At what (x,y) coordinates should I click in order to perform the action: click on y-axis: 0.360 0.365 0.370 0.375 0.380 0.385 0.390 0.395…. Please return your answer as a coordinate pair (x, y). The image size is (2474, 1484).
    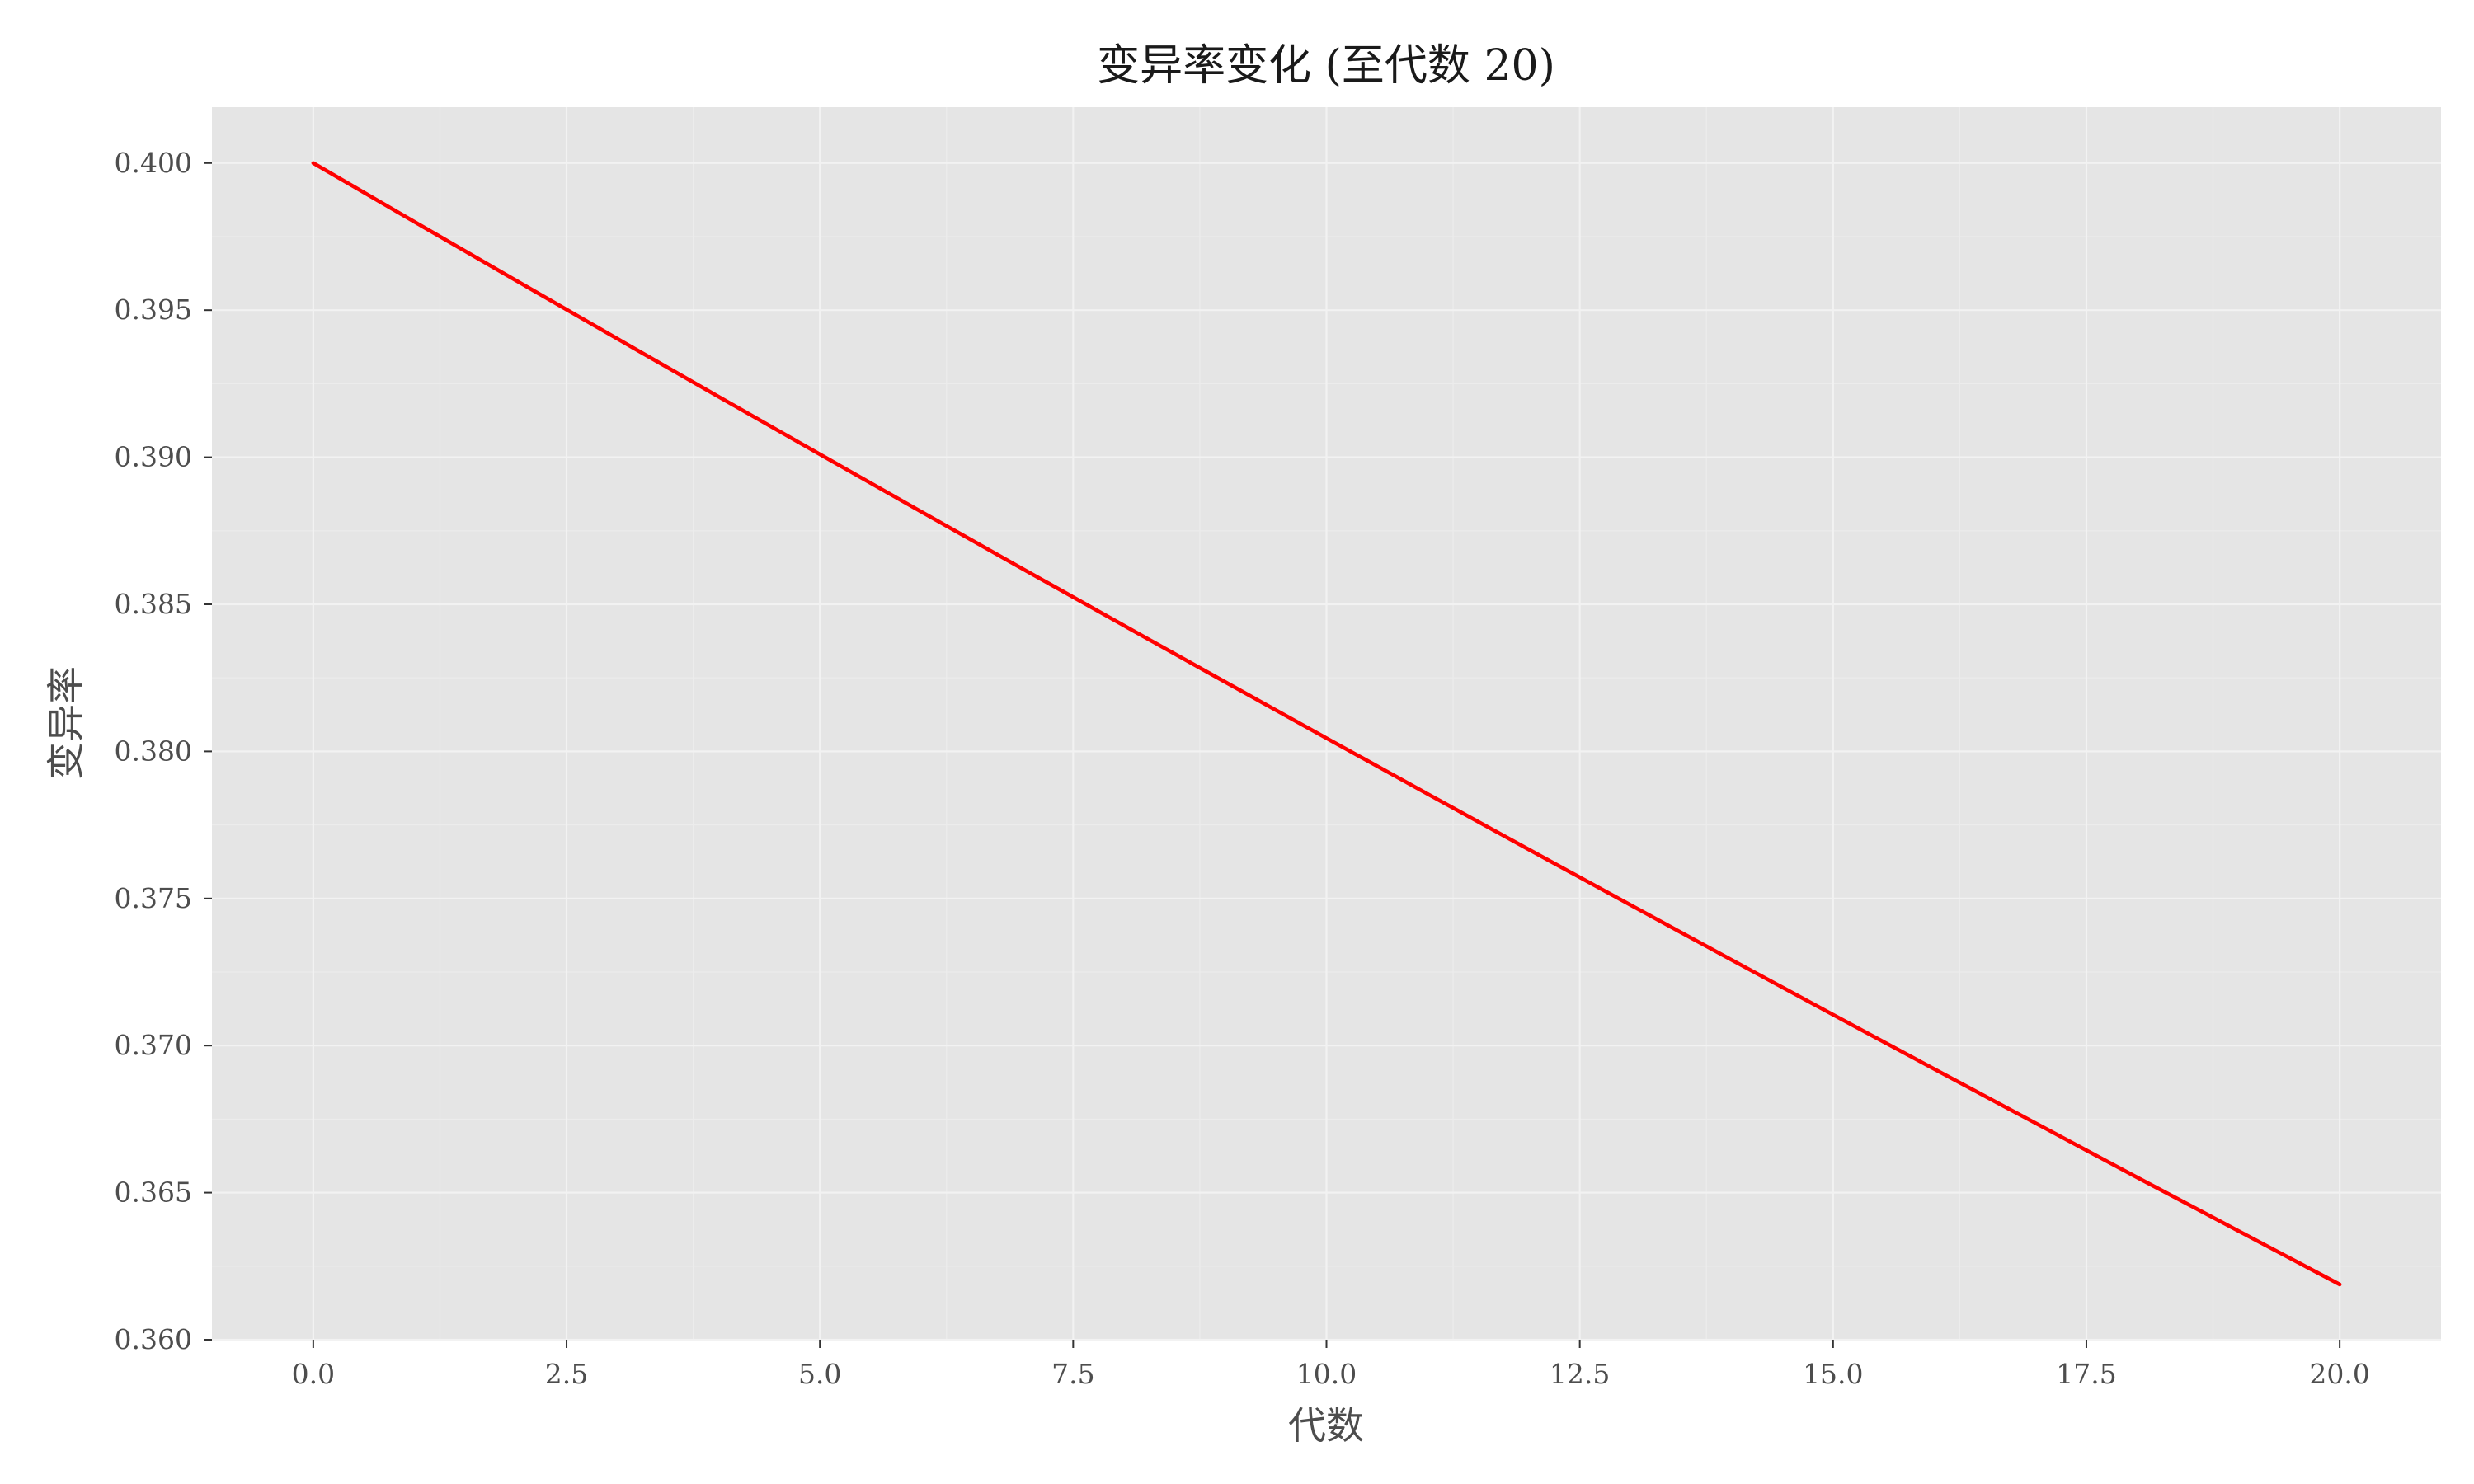
    Looking at the image, I should click on (163, 751).